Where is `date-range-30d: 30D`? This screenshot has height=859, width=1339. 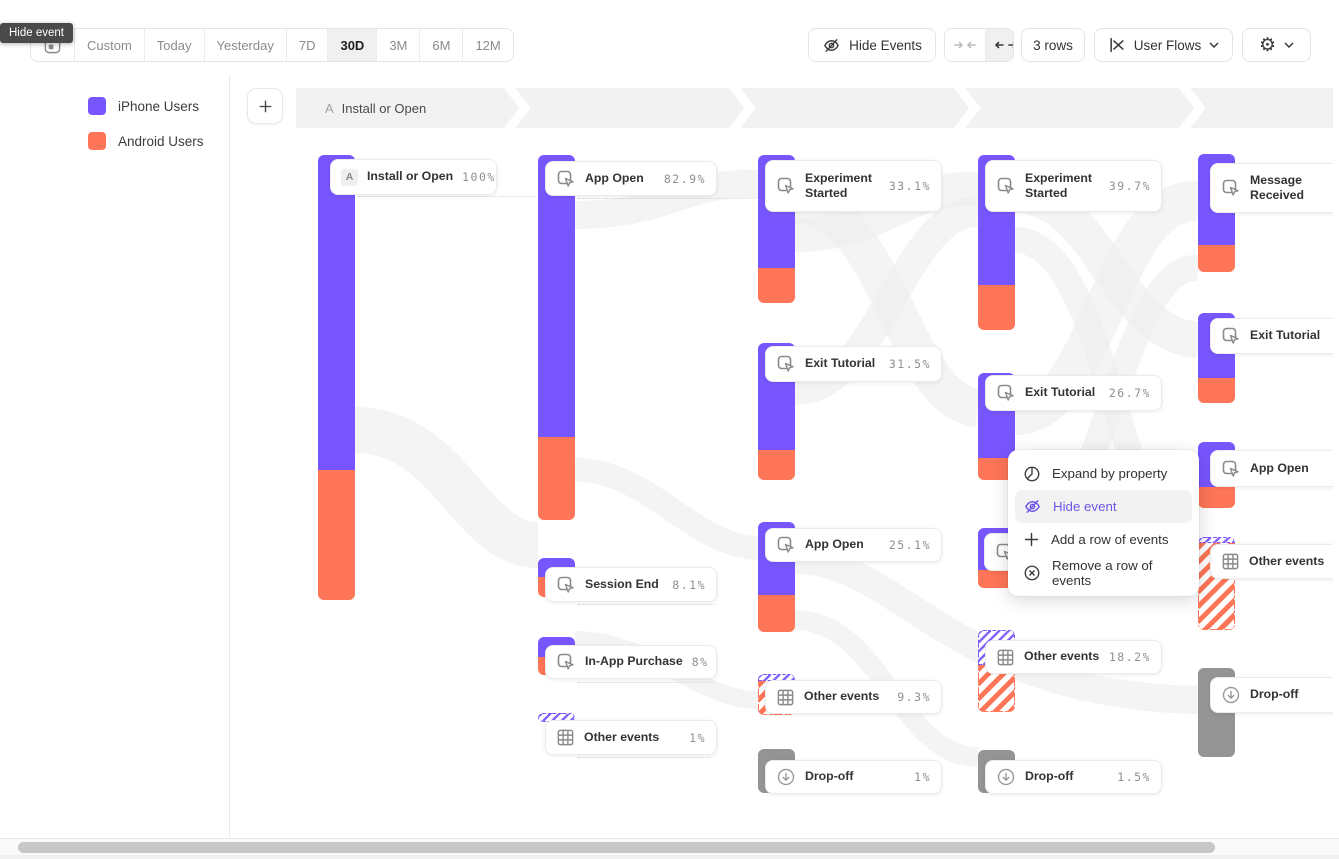 date-range-30d: 30D is located at coordinates (353, 45).